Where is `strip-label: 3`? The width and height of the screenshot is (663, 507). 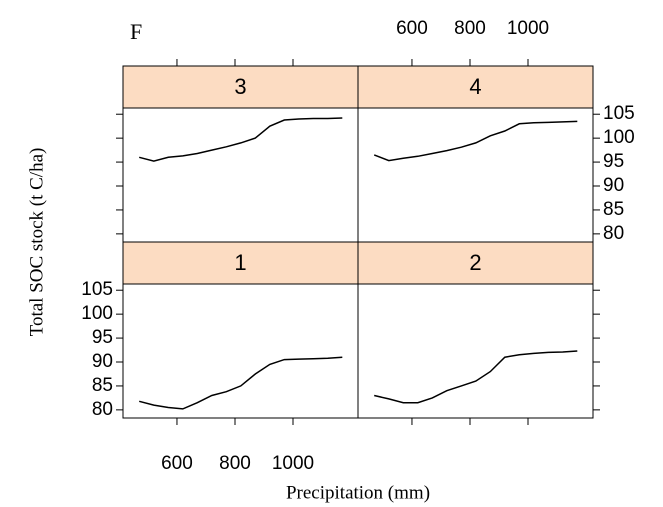
strip-label: 3 is located at coordinates (240, 86).